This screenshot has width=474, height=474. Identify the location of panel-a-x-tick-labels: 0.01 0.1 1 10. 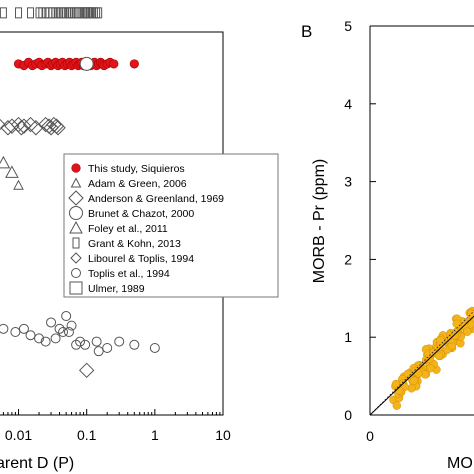
(118, 435).